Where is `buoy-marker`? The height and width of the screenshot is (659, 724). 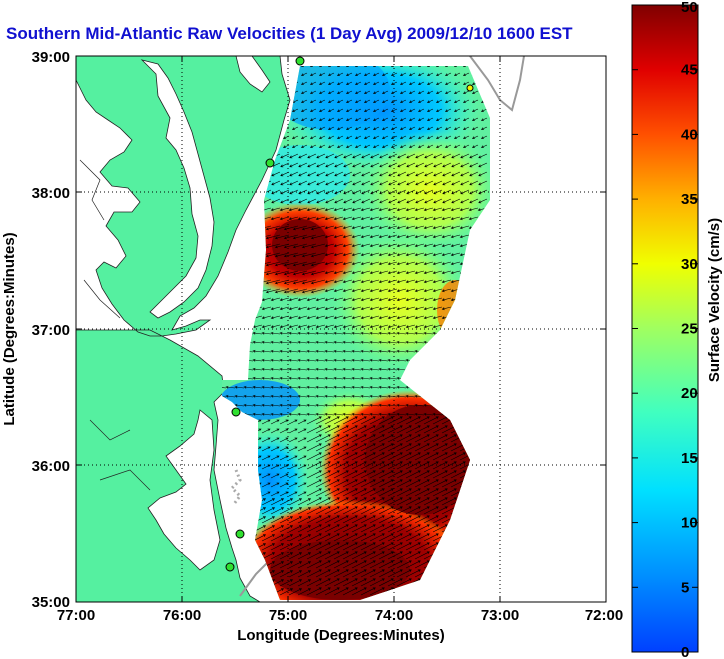 buoy-marker is located at coordinates (470, 88).